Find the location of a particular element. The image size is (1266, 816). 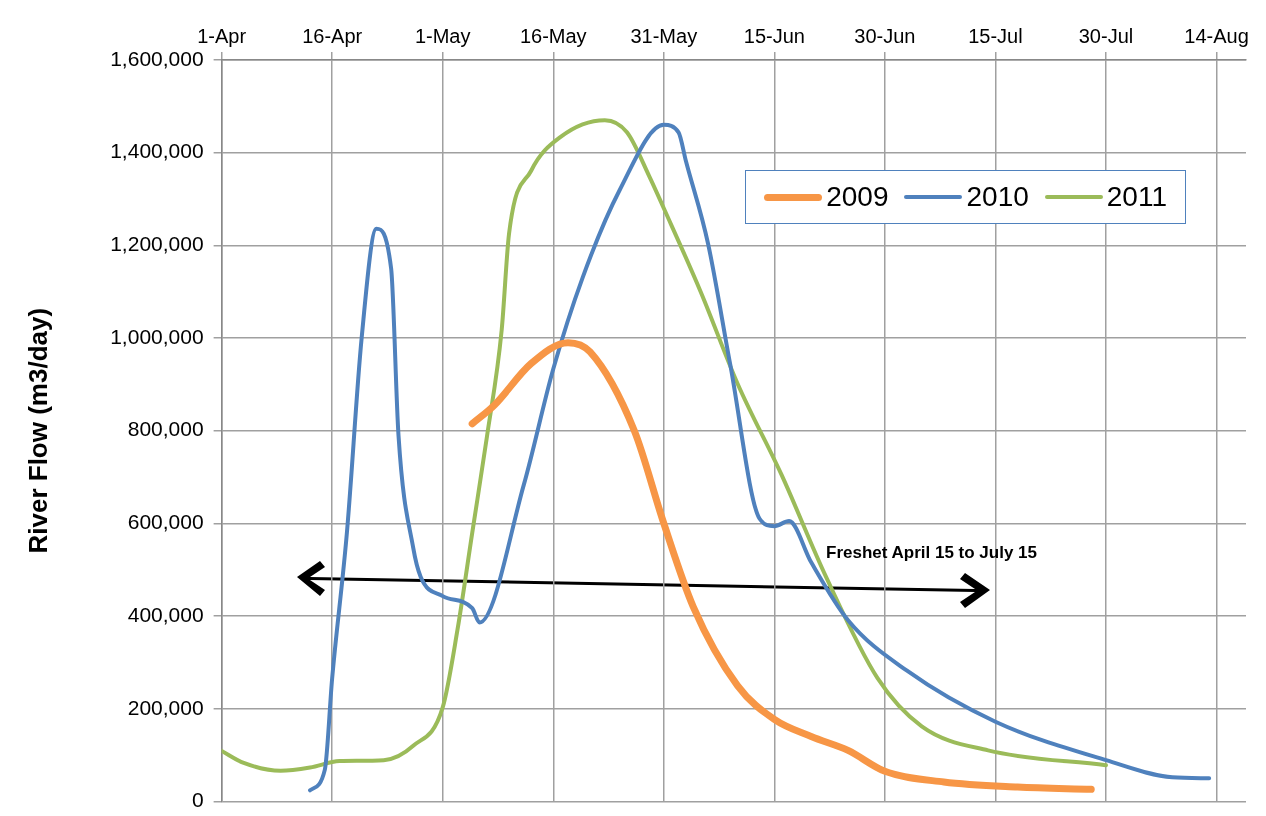

annotation: Freshet April 15 to July 15 is located at coordinates (931, 553).